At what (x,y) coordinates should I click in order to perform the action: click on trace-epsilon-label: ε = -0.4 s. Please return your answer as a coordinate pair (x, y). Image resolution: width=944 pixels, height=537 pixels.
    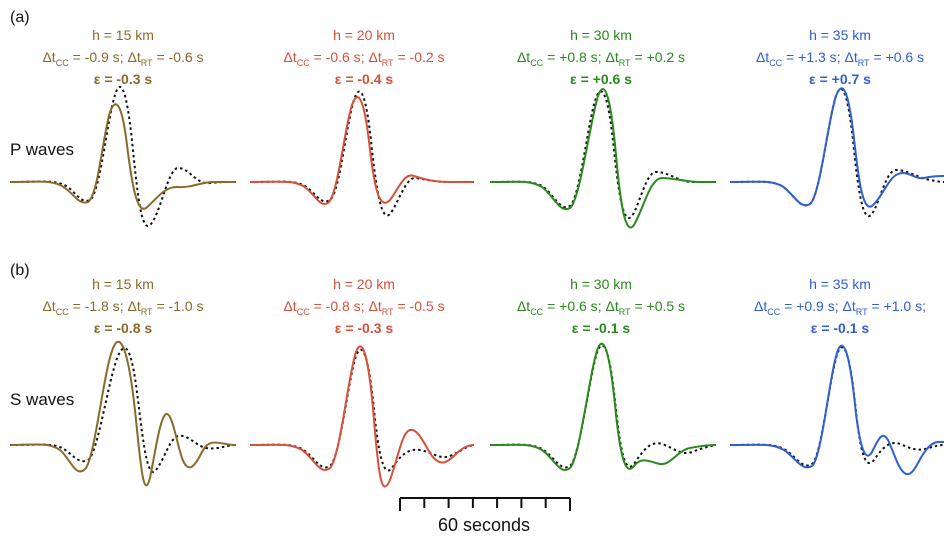
    Looking at the image, I should click on (364, 79).